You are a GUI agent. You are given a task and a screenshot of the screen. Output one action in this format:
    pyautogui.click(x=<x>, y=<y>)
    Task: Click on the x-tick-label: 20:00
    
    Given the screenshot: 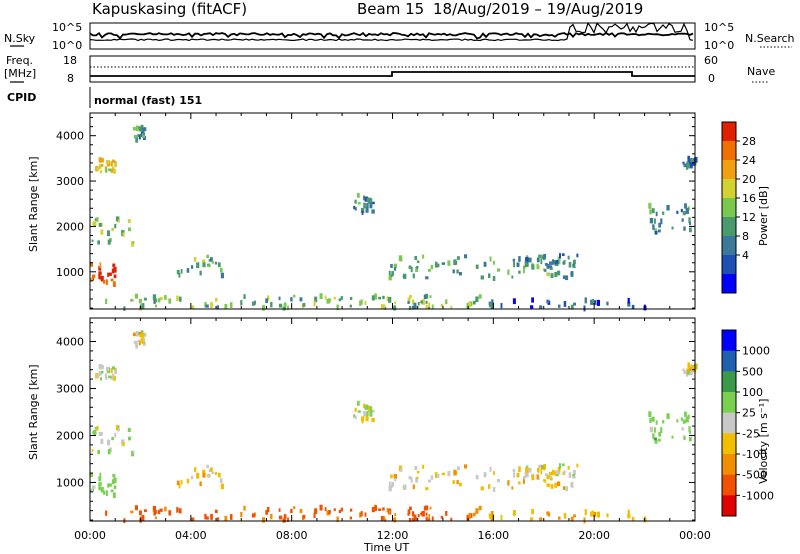 What is the action you would take?
    pyautogui.click(x=594, y=535)
    